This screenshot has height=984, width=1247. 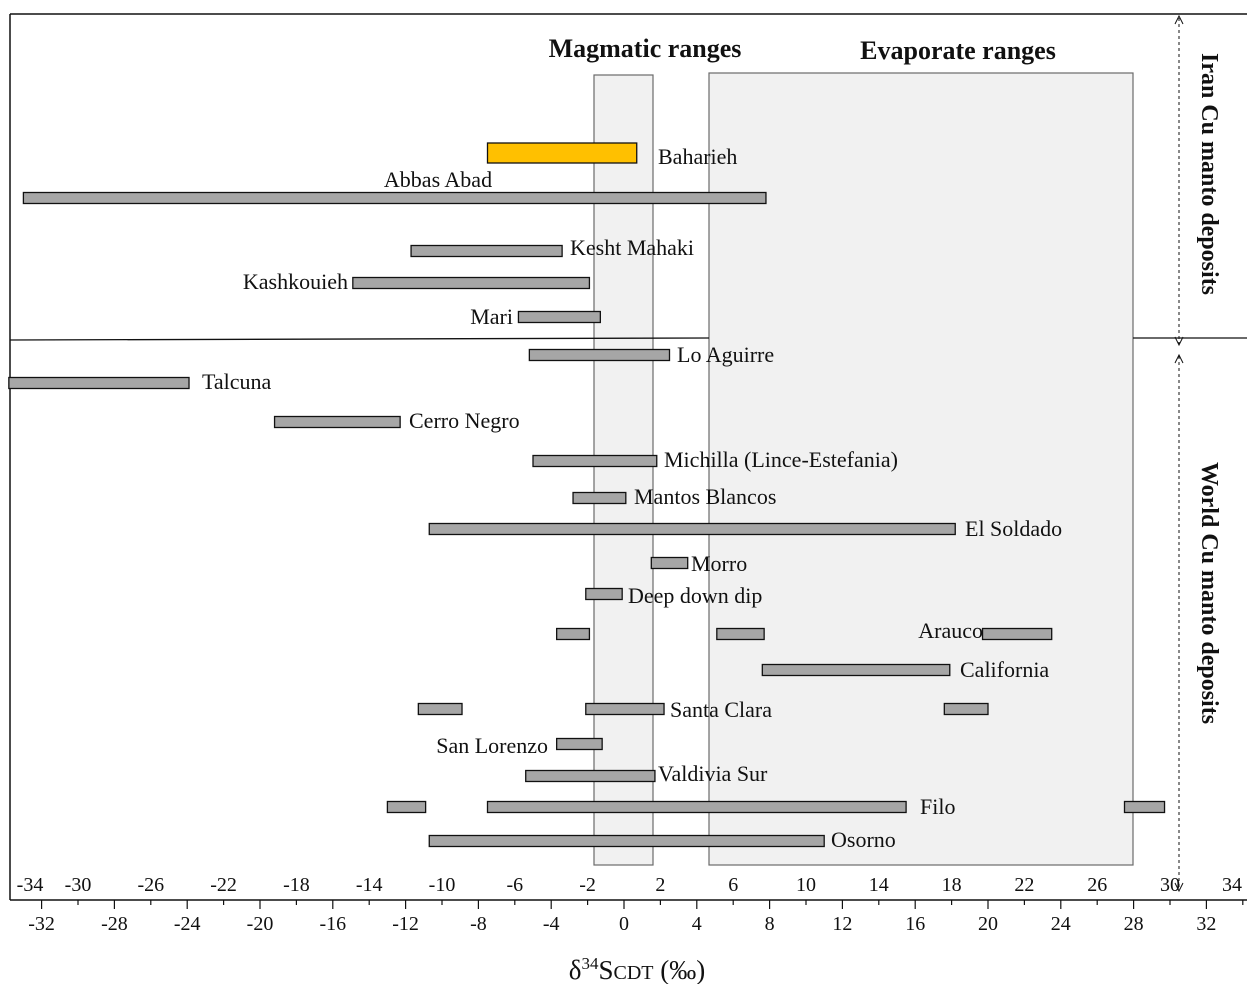 I want to click on upper-tick-label: -34, so click(x=30, y=885).